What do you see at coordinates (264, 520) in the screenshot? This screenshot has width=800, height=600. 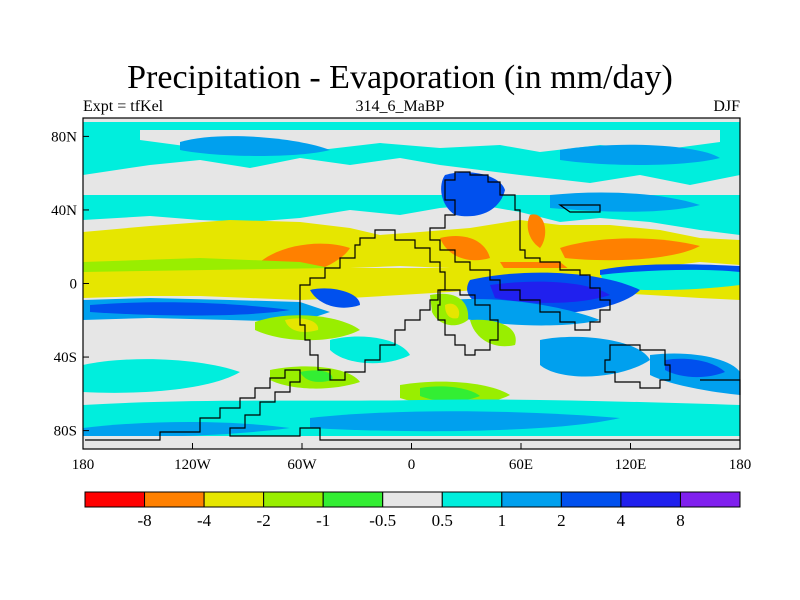 I see `colorbar-label: -2` at bounding box center [264, 520].